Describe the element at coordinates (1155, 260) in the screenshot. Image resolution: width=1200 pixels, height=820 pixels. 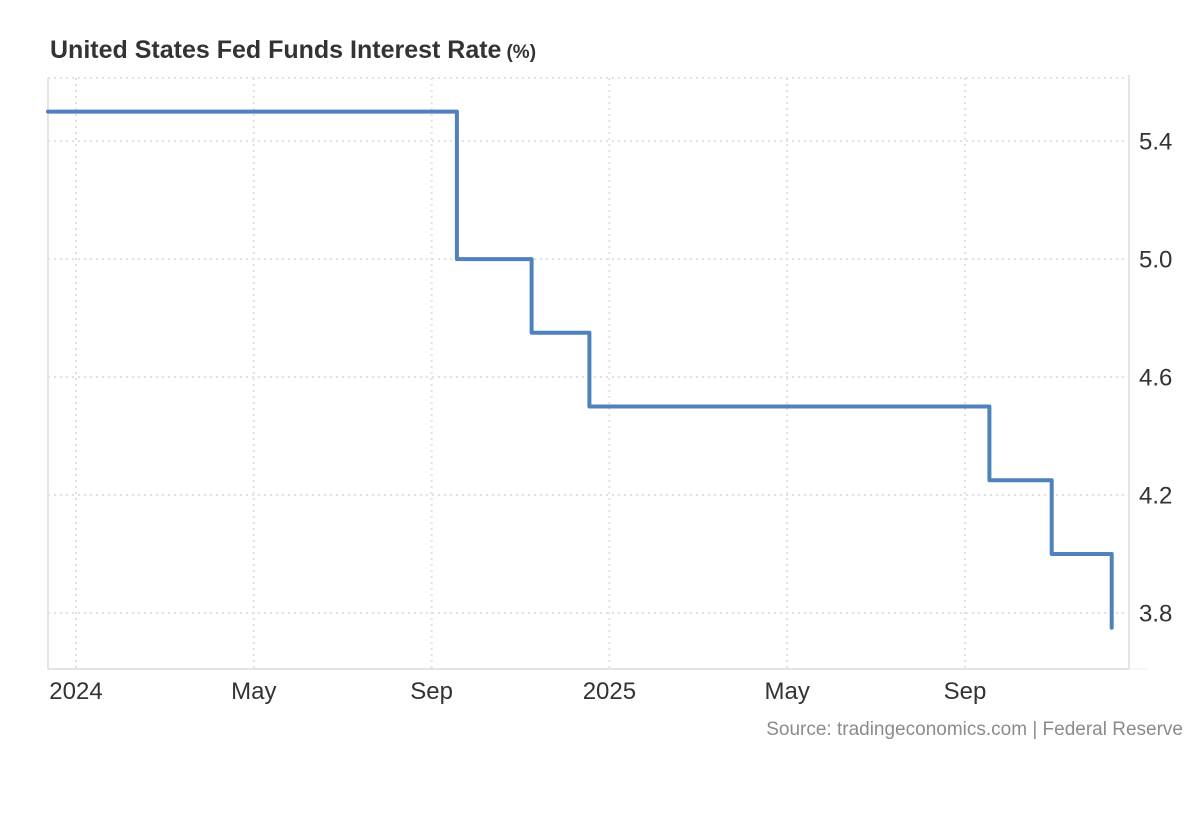
I see `y-axis-tick-label: 5.0` at that location.